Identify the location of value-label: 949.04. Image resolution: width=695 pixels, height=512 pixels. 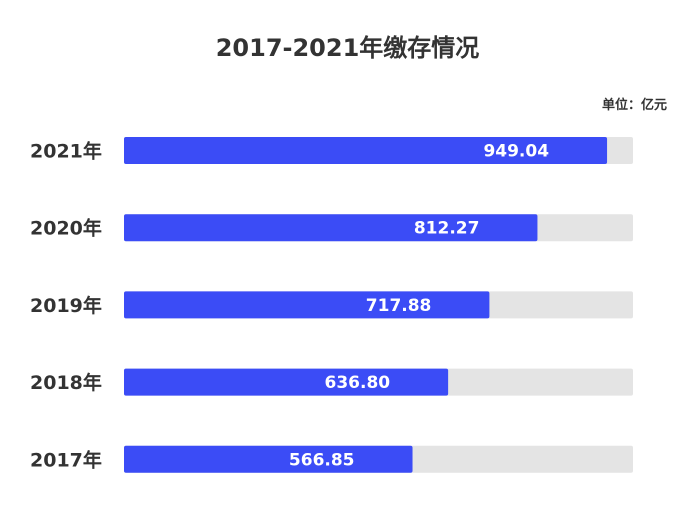
(516, 152).